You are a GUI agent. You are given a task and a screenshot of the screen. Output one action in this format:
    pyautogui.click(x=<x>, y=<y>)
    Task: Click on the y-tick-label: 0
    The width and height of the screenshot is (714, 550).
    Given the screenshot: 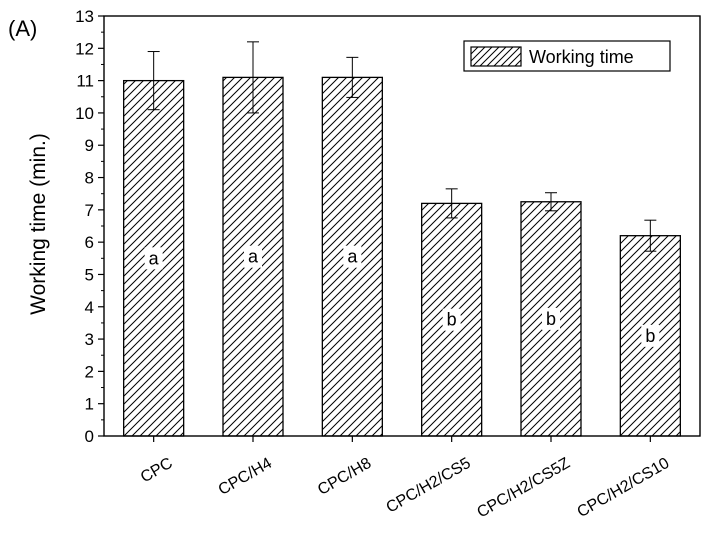 What is the action you would take?
    pyautogui.click(x=89, y=436)
    